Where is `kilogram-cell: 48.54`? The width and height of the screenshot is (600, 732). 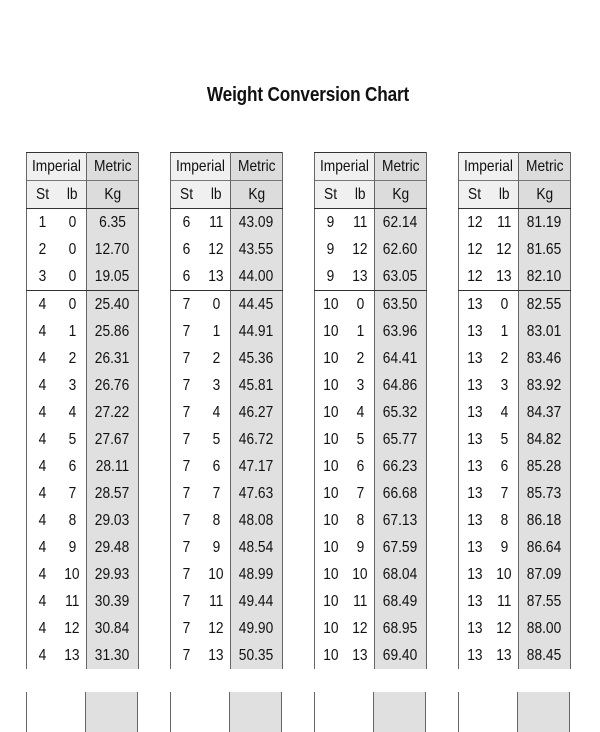
kilogram-cell: 48.54 is located at coordinates (256, 547).